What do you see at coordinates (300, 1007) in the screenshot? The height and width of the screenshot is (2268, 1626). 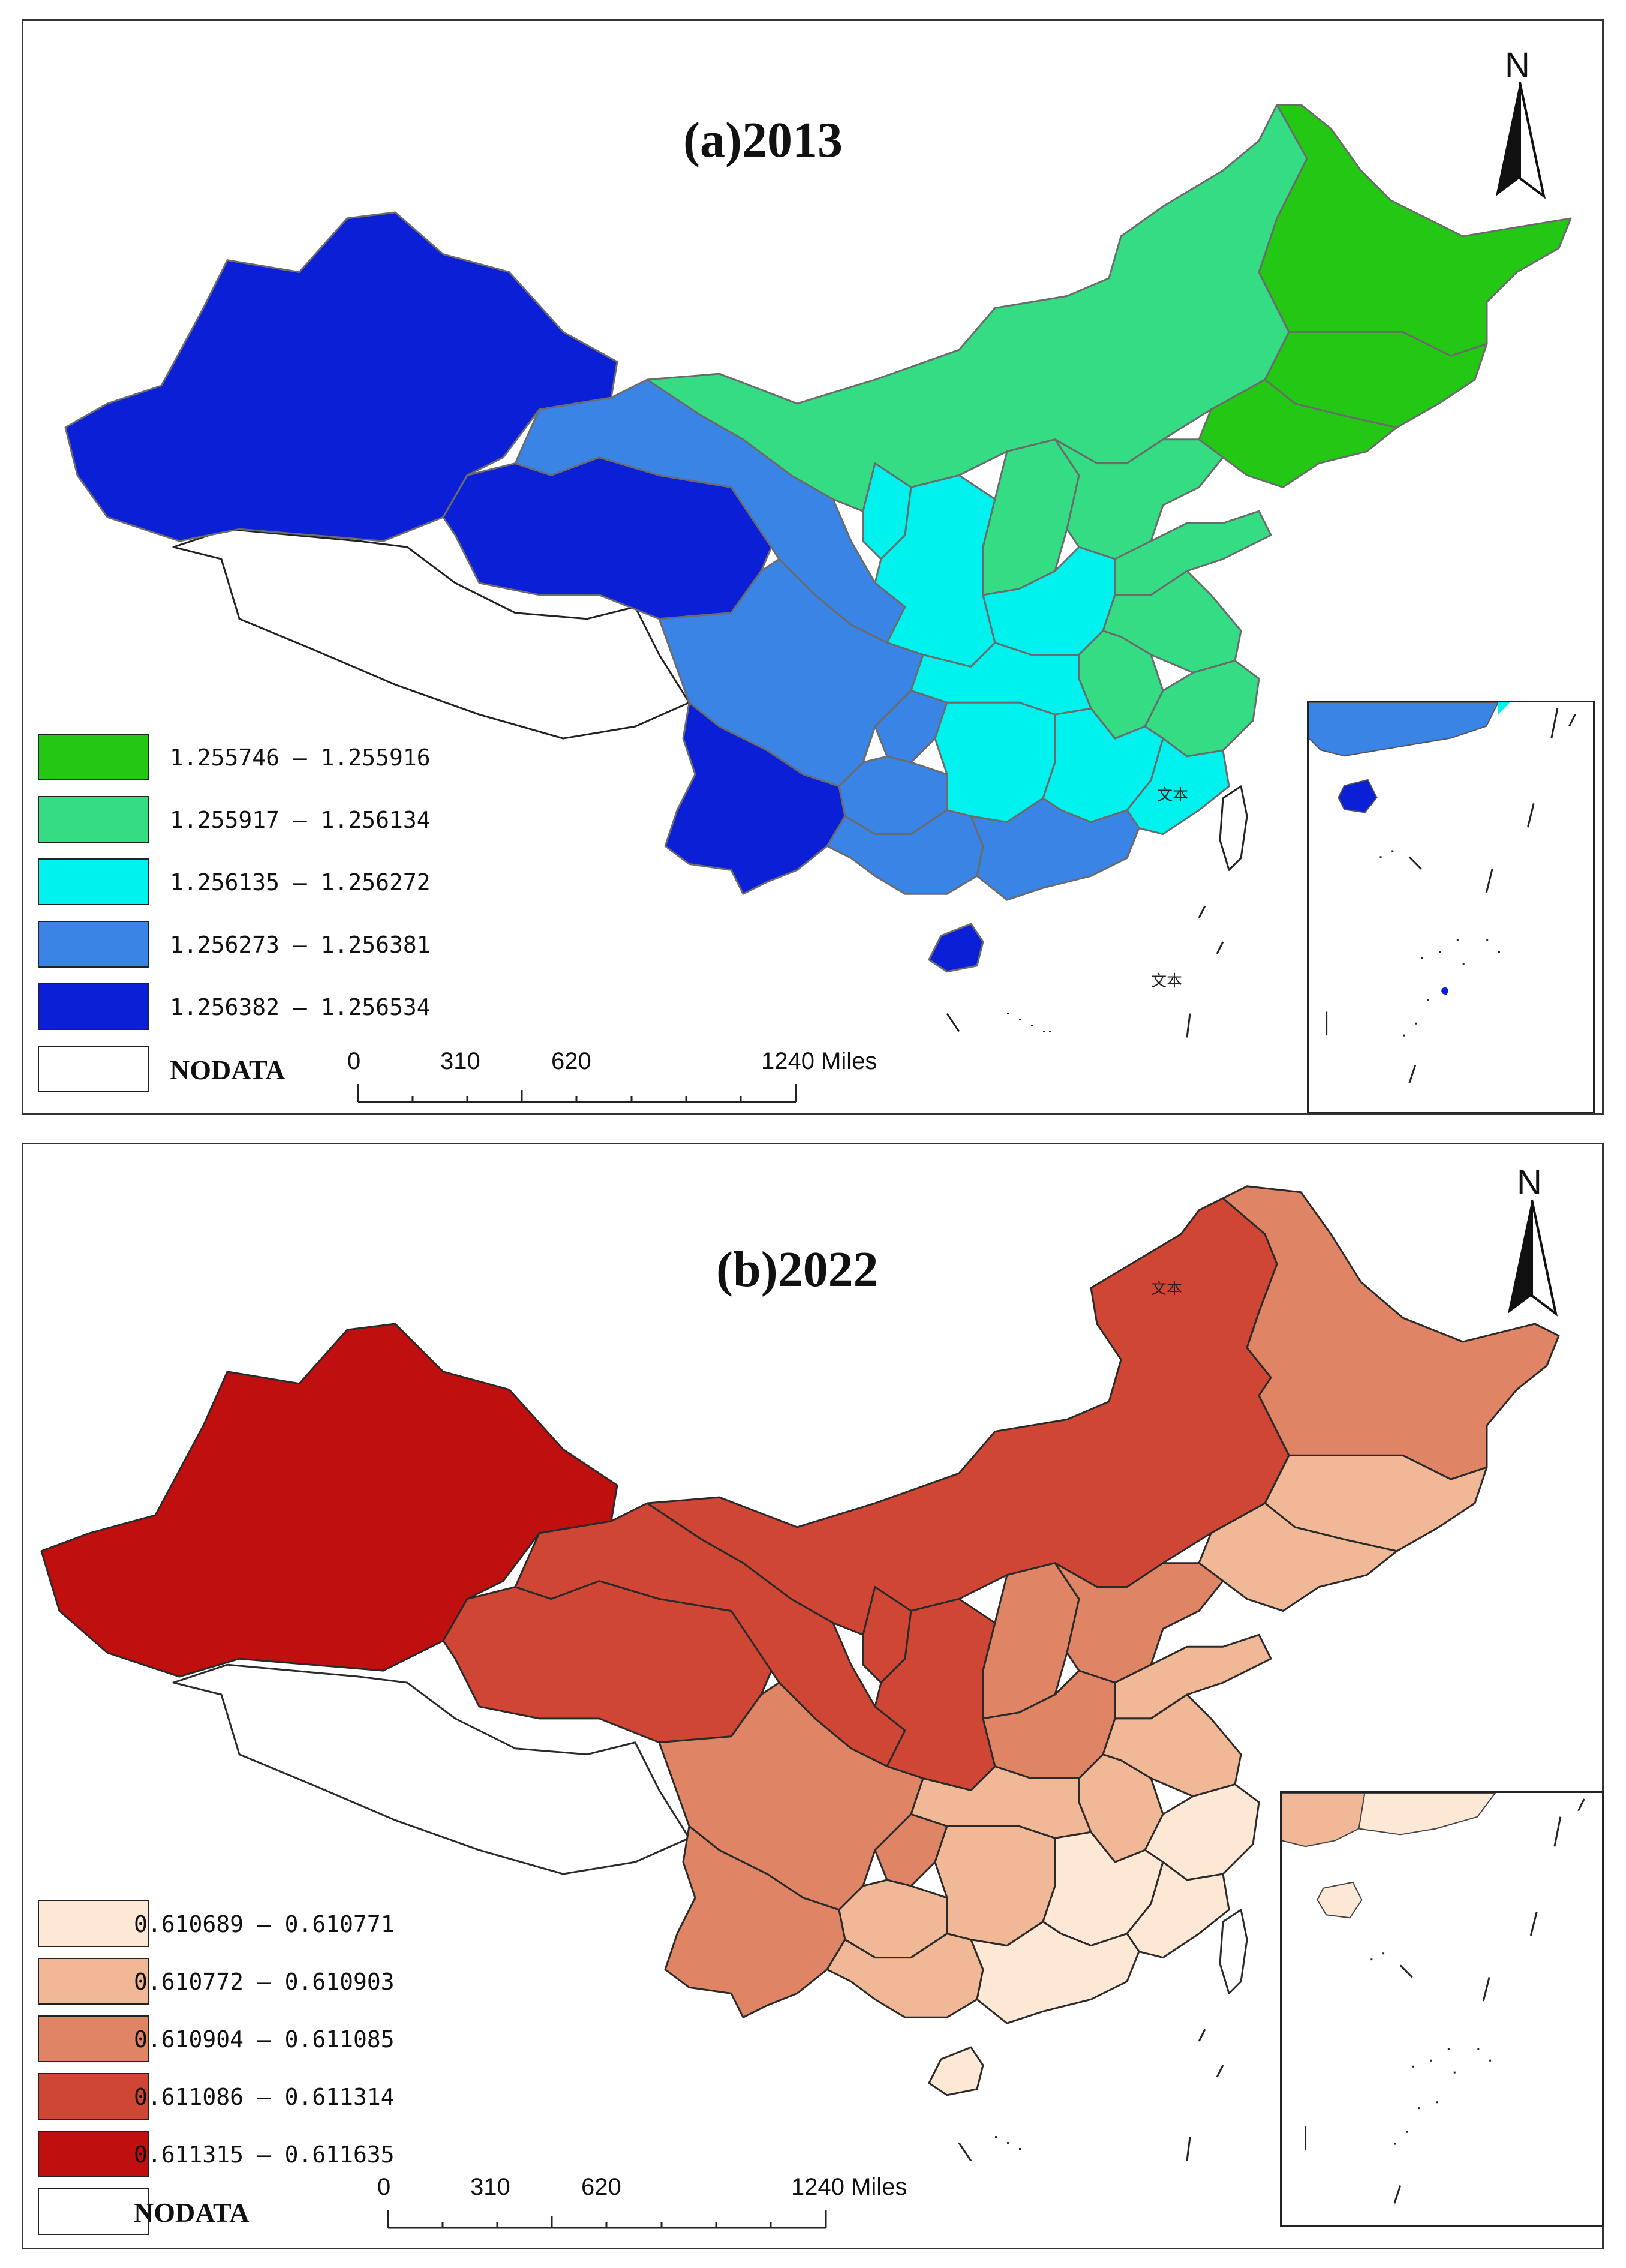 I see `legend-label: 1.256382 – 1.256534` at bounding box center [300, 1007].